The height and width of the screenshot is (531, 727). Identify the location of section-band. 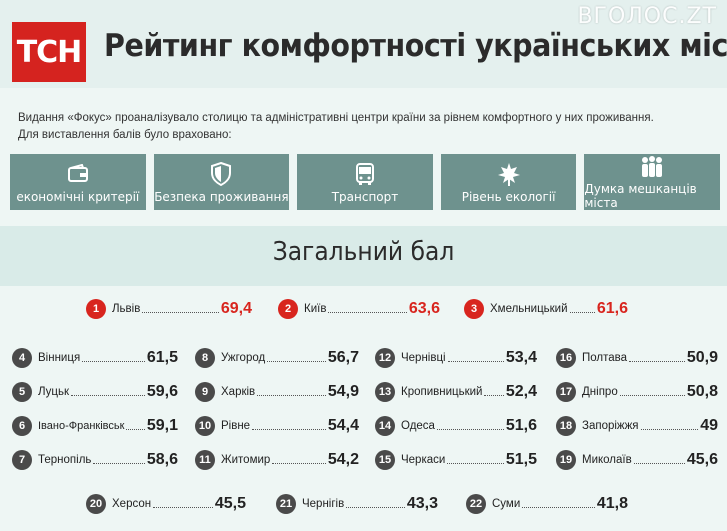
(363, 256).